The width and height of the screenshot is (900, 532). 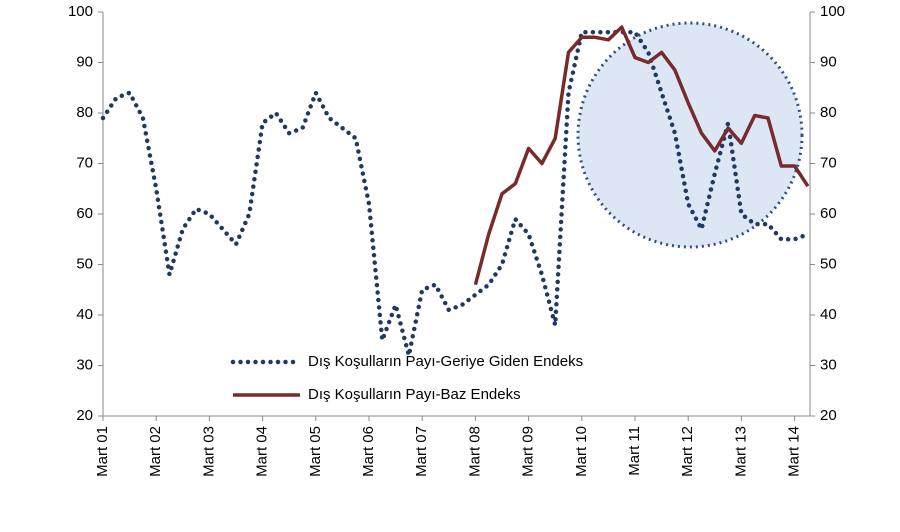 I want to click on y2-tick-label: 60, so click(x=828, y=213).